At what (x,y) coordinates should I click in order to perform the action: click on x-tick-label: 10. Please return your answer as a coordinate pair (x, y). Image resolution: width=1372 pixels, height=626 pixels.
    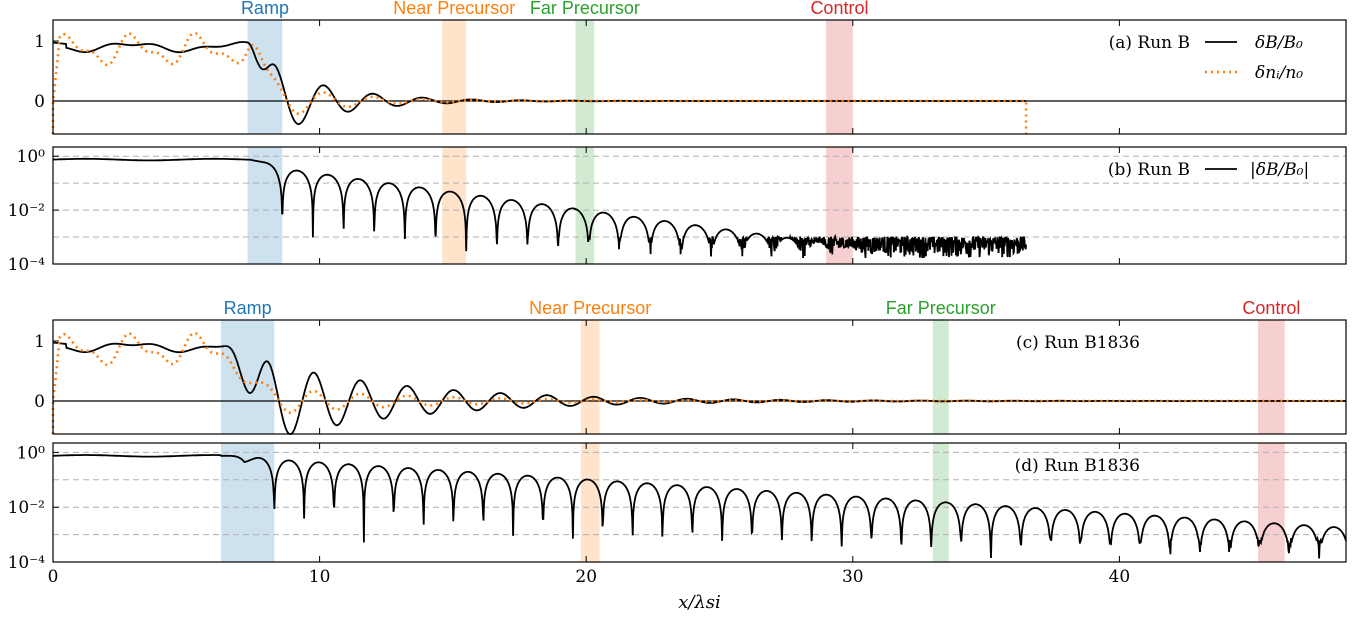
    Looking at the image, I should click on (320, 577).